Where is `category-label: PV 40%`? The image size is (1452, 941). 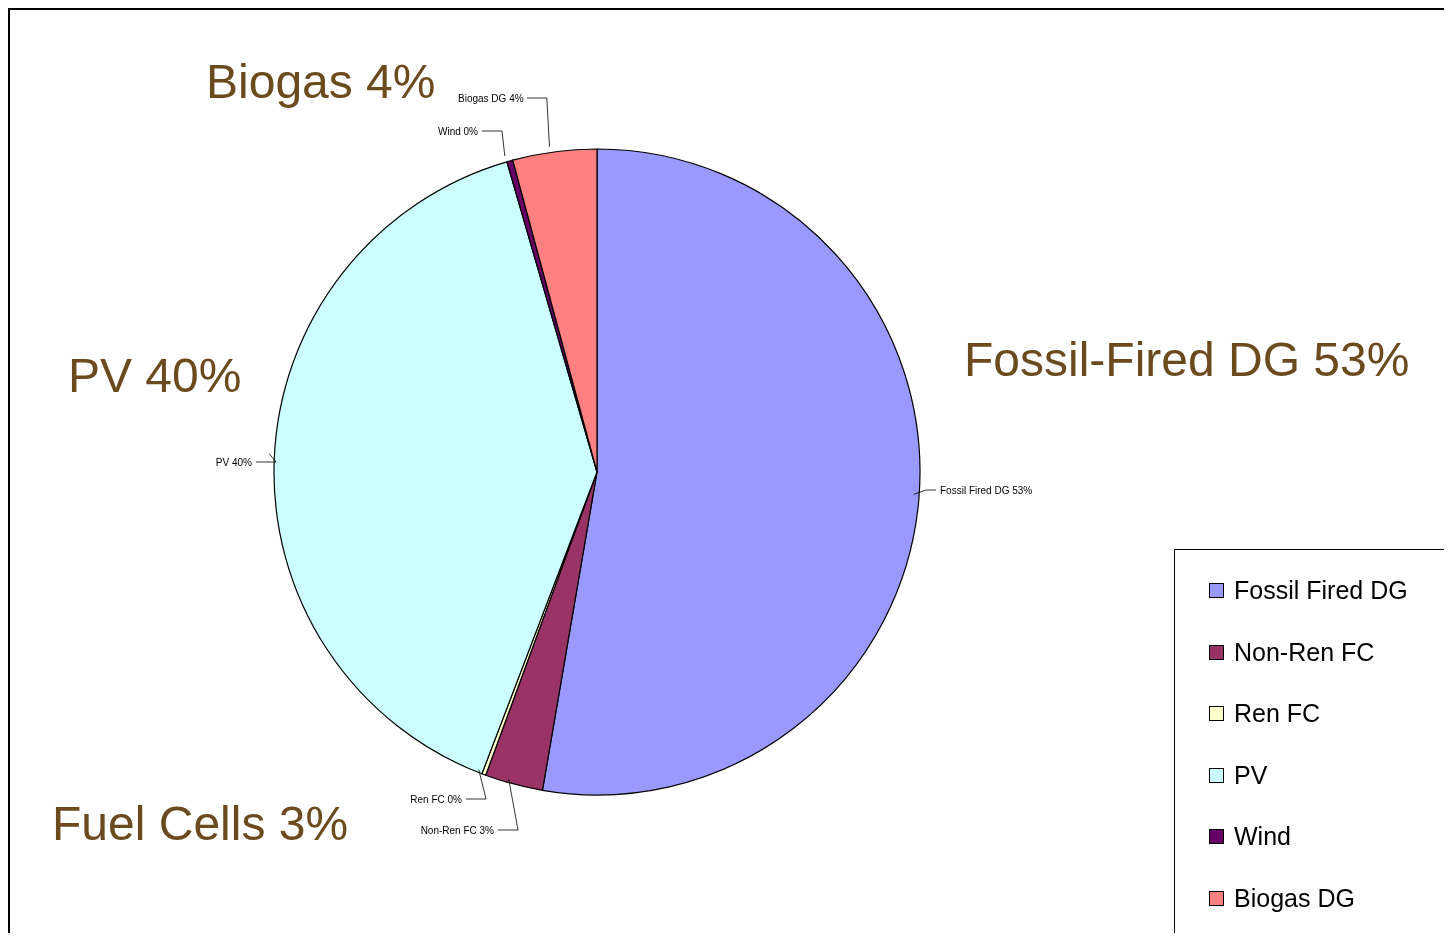 category-label: PV 40% is located at coordinates (233, 462).